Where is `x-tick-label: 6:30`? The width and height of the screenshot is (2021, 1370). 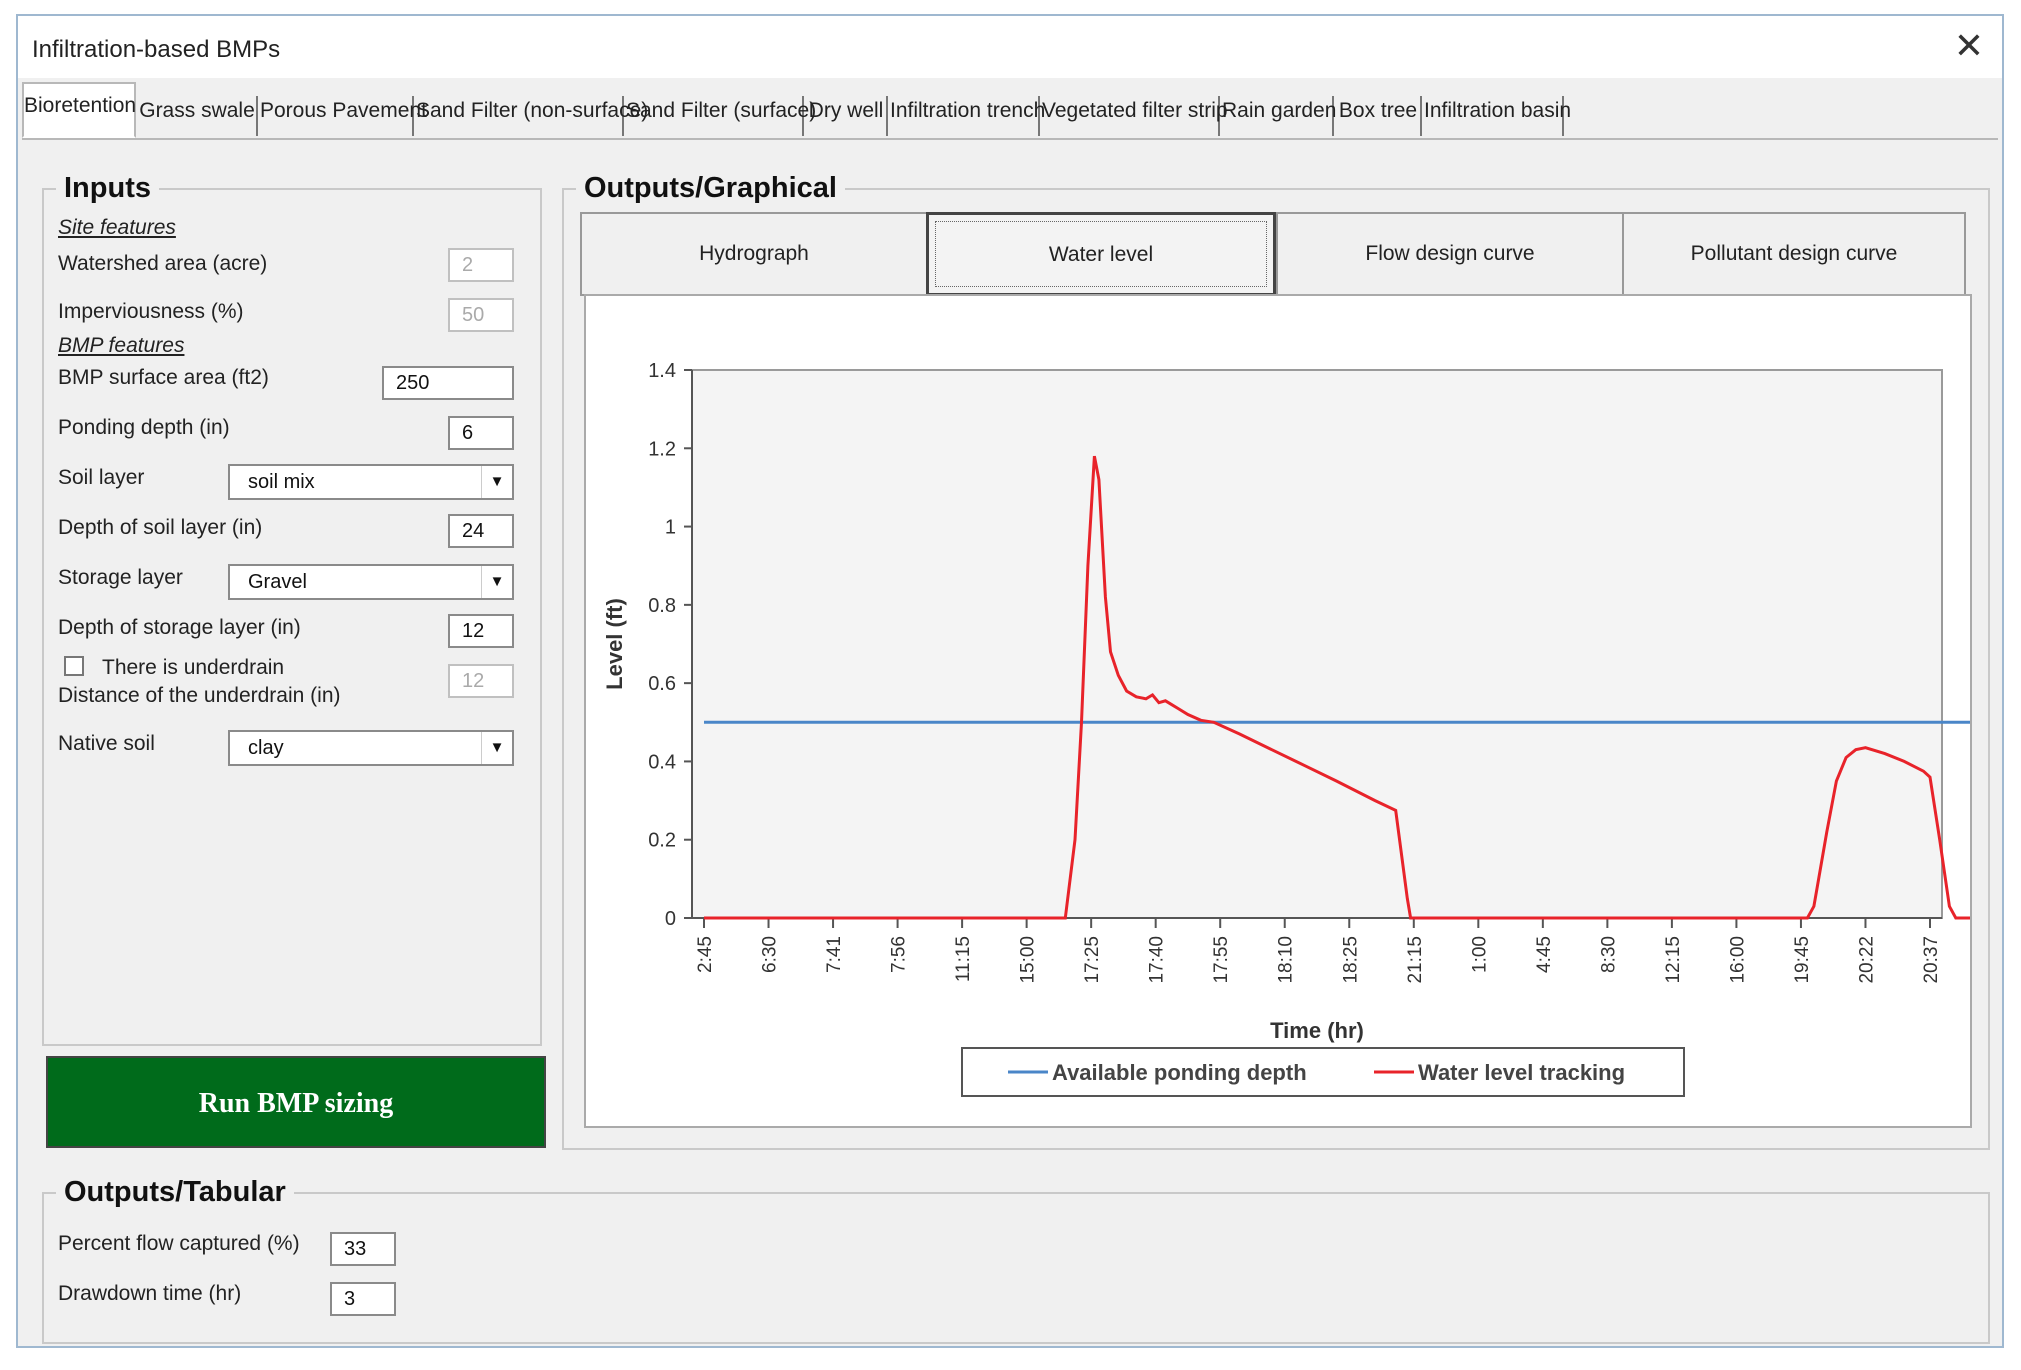 x-tick-label: 6:30 is located at coordinates (770, 954).